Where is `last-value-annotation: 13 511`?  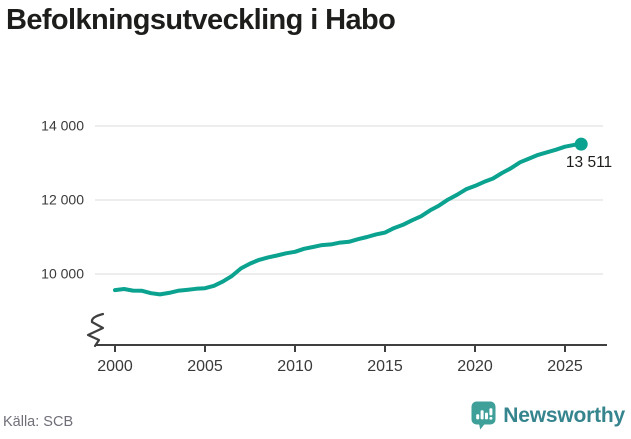 last-value-annotation: 13 511 is located at coordinates (589, 154).